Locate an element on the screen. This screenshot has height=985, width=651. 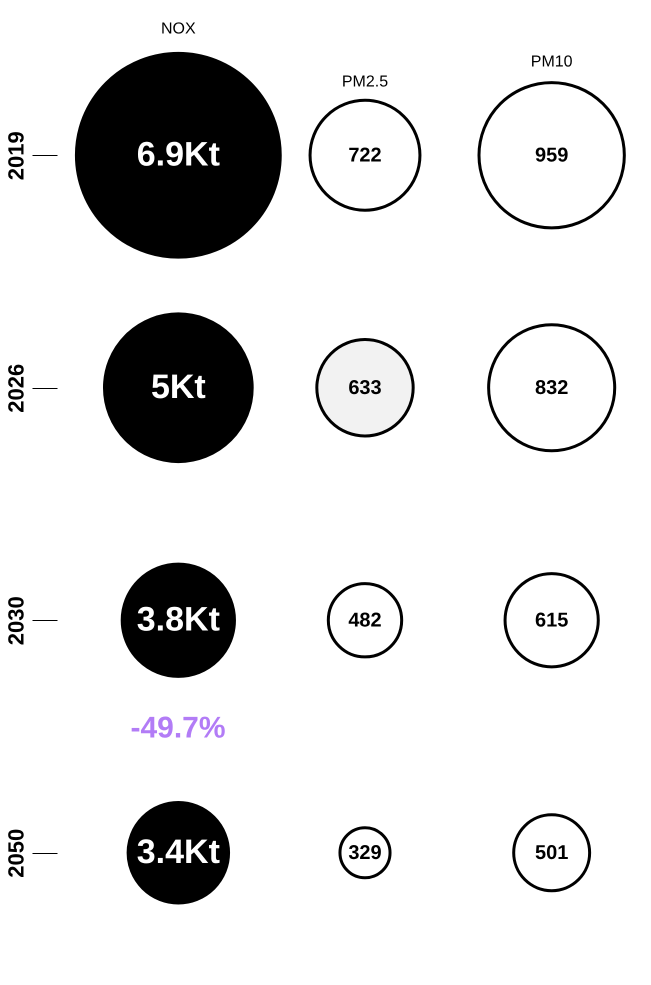
data-label: 633 is located at coordinates (365, 387).